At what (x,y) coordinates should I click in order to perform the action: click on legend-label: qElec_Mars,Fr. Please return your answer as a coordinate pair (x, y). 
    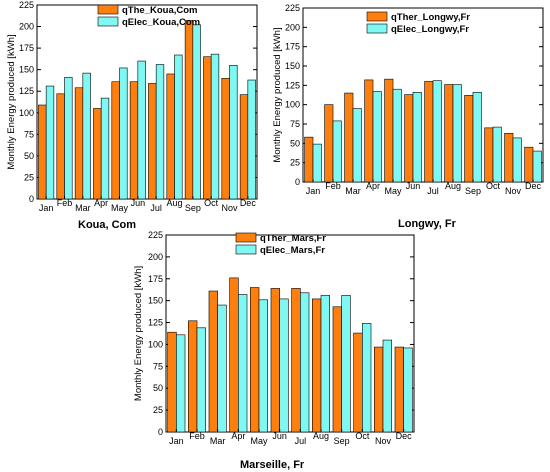
    Looking at the image, I should click on (292, 250).